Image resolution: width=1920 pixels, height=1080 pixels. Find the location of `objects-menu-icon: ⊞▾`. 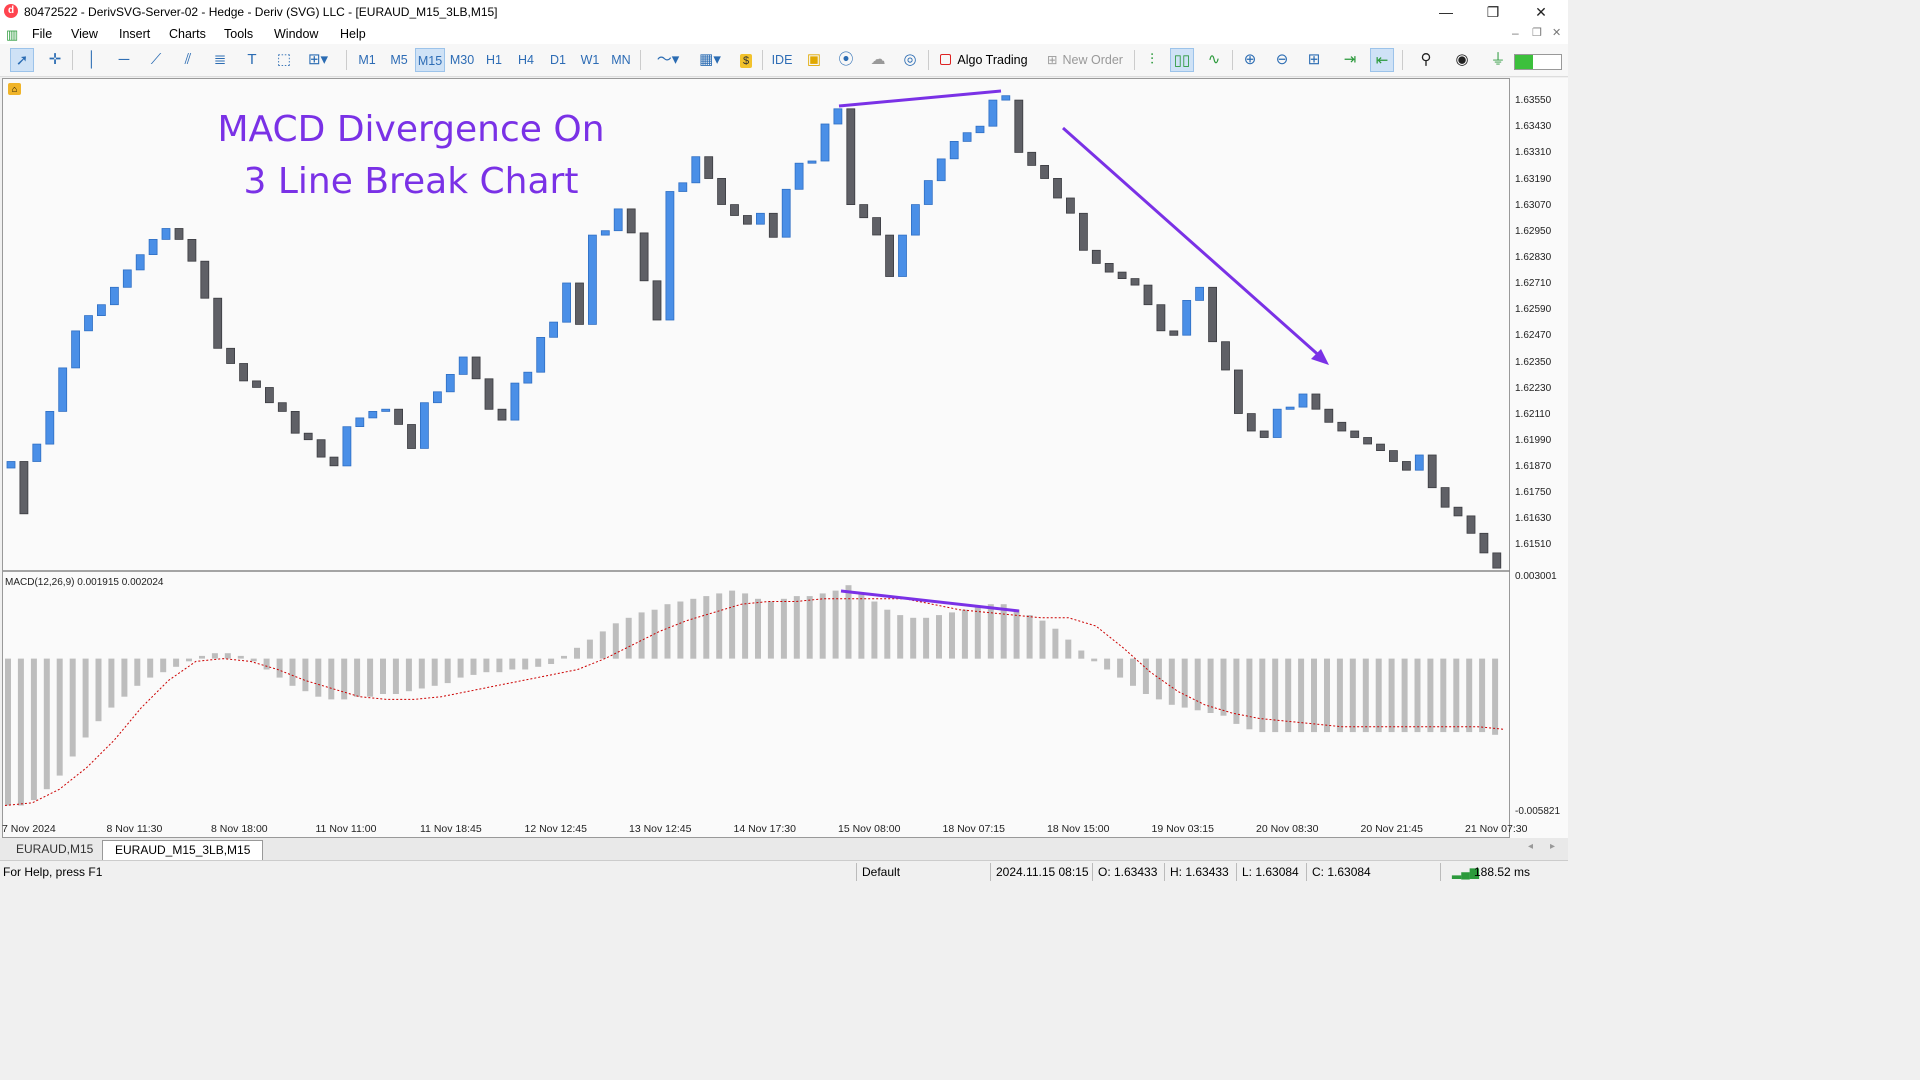

objects-menu-icon: ⊞▾ is located at coordinates (318, 59).